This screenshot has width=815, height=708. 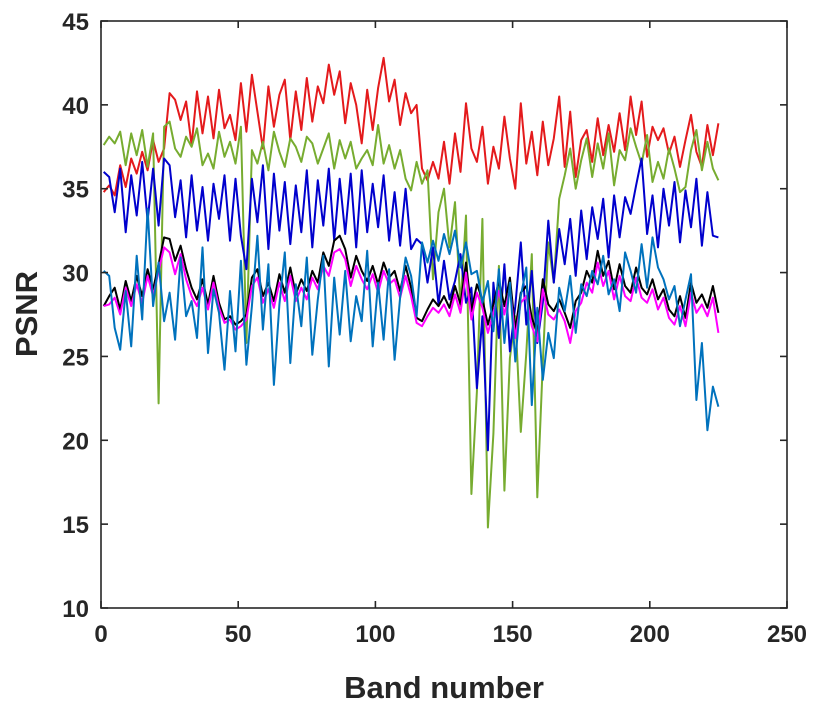 I want to click on y-tick-label: 20, so click(x=75, y=441).